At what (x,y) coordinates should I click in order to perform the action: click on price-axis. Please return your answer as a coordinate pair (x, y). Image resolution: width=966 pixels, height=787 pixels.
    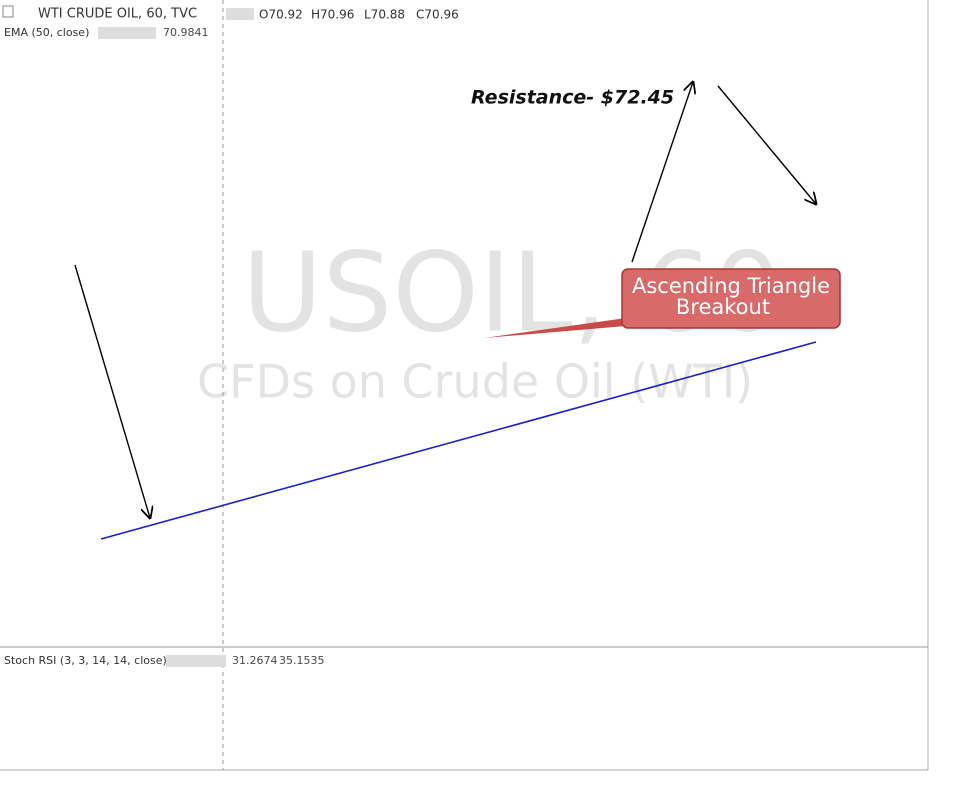
    Looking at the image, I should click on (947, 393).